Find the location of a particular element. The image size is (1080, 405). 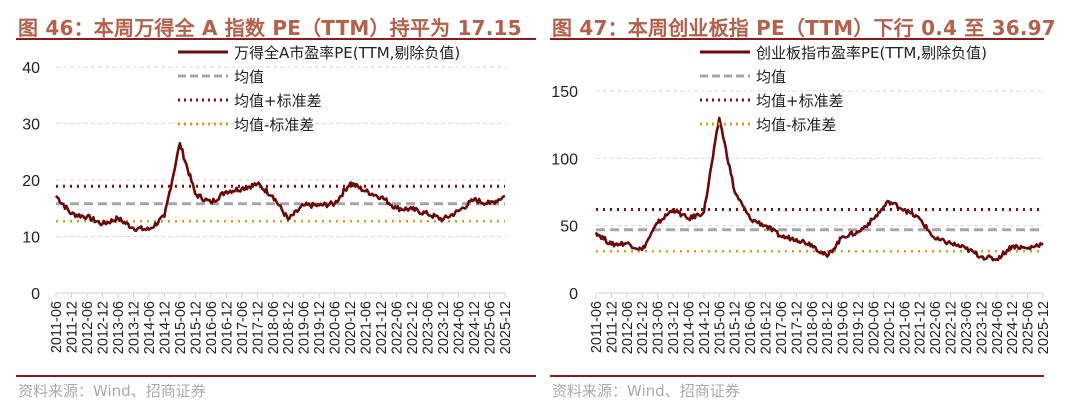

legend: 万得全A市盈率PE(TTM,剔除负值) 均值 均值+标准差 均值-标准差 is located at coordinates (319, 88).